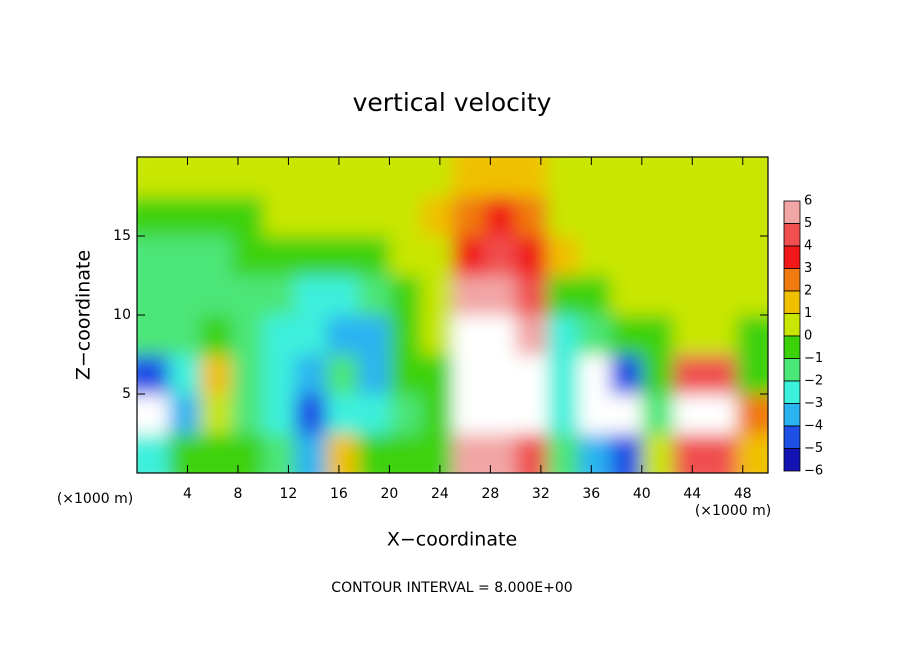 This screenshot has width=904, height=658. I want to click on colorbar-label: 5, so click(808, 223).